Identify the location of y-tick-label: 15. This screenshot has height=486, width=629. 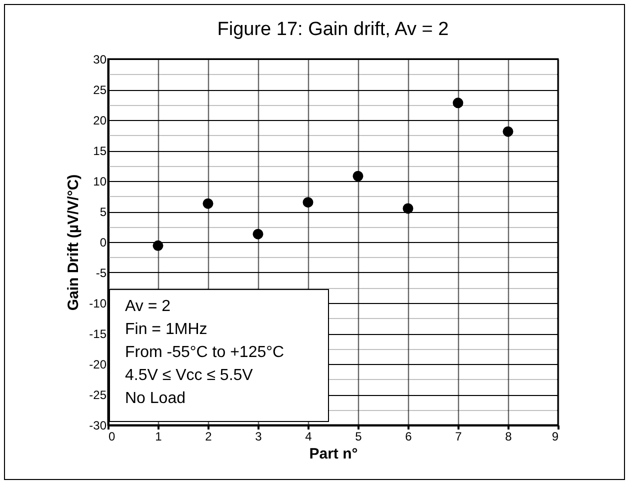
(100, 151).